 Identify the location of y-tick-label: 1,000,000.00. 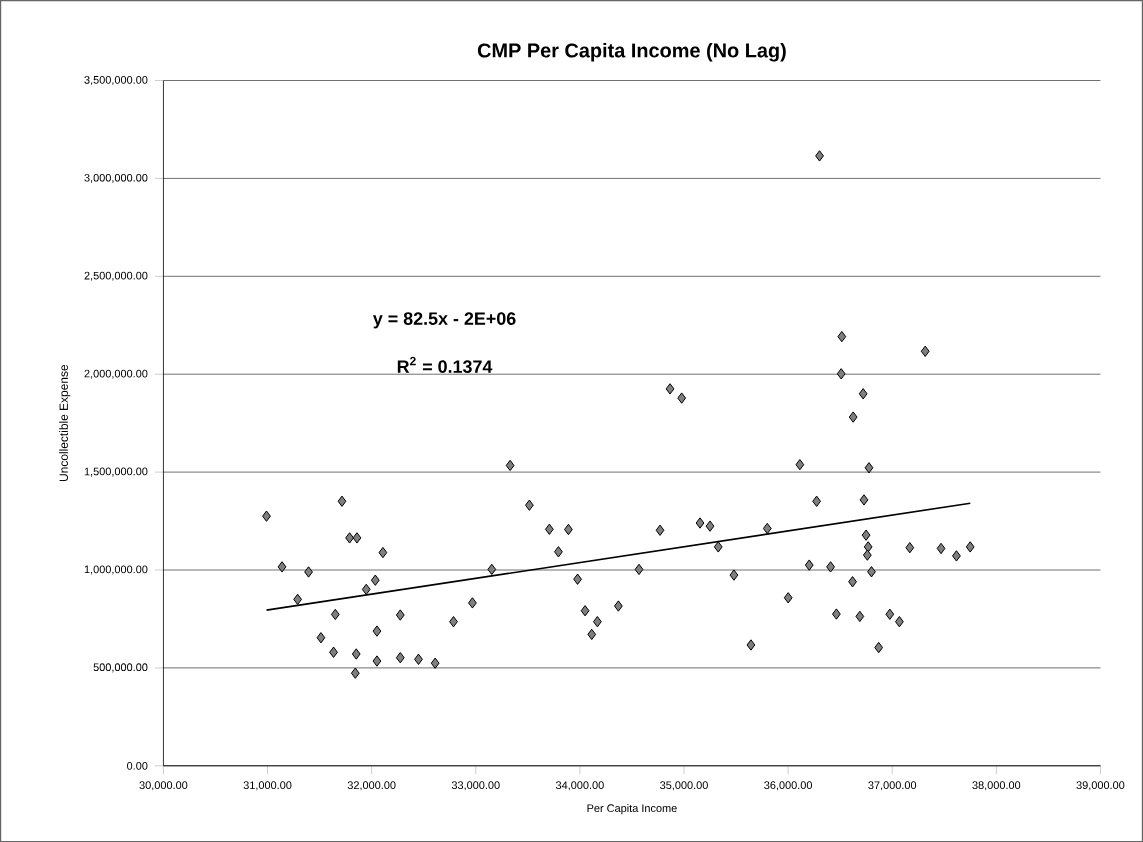
(116, 570).